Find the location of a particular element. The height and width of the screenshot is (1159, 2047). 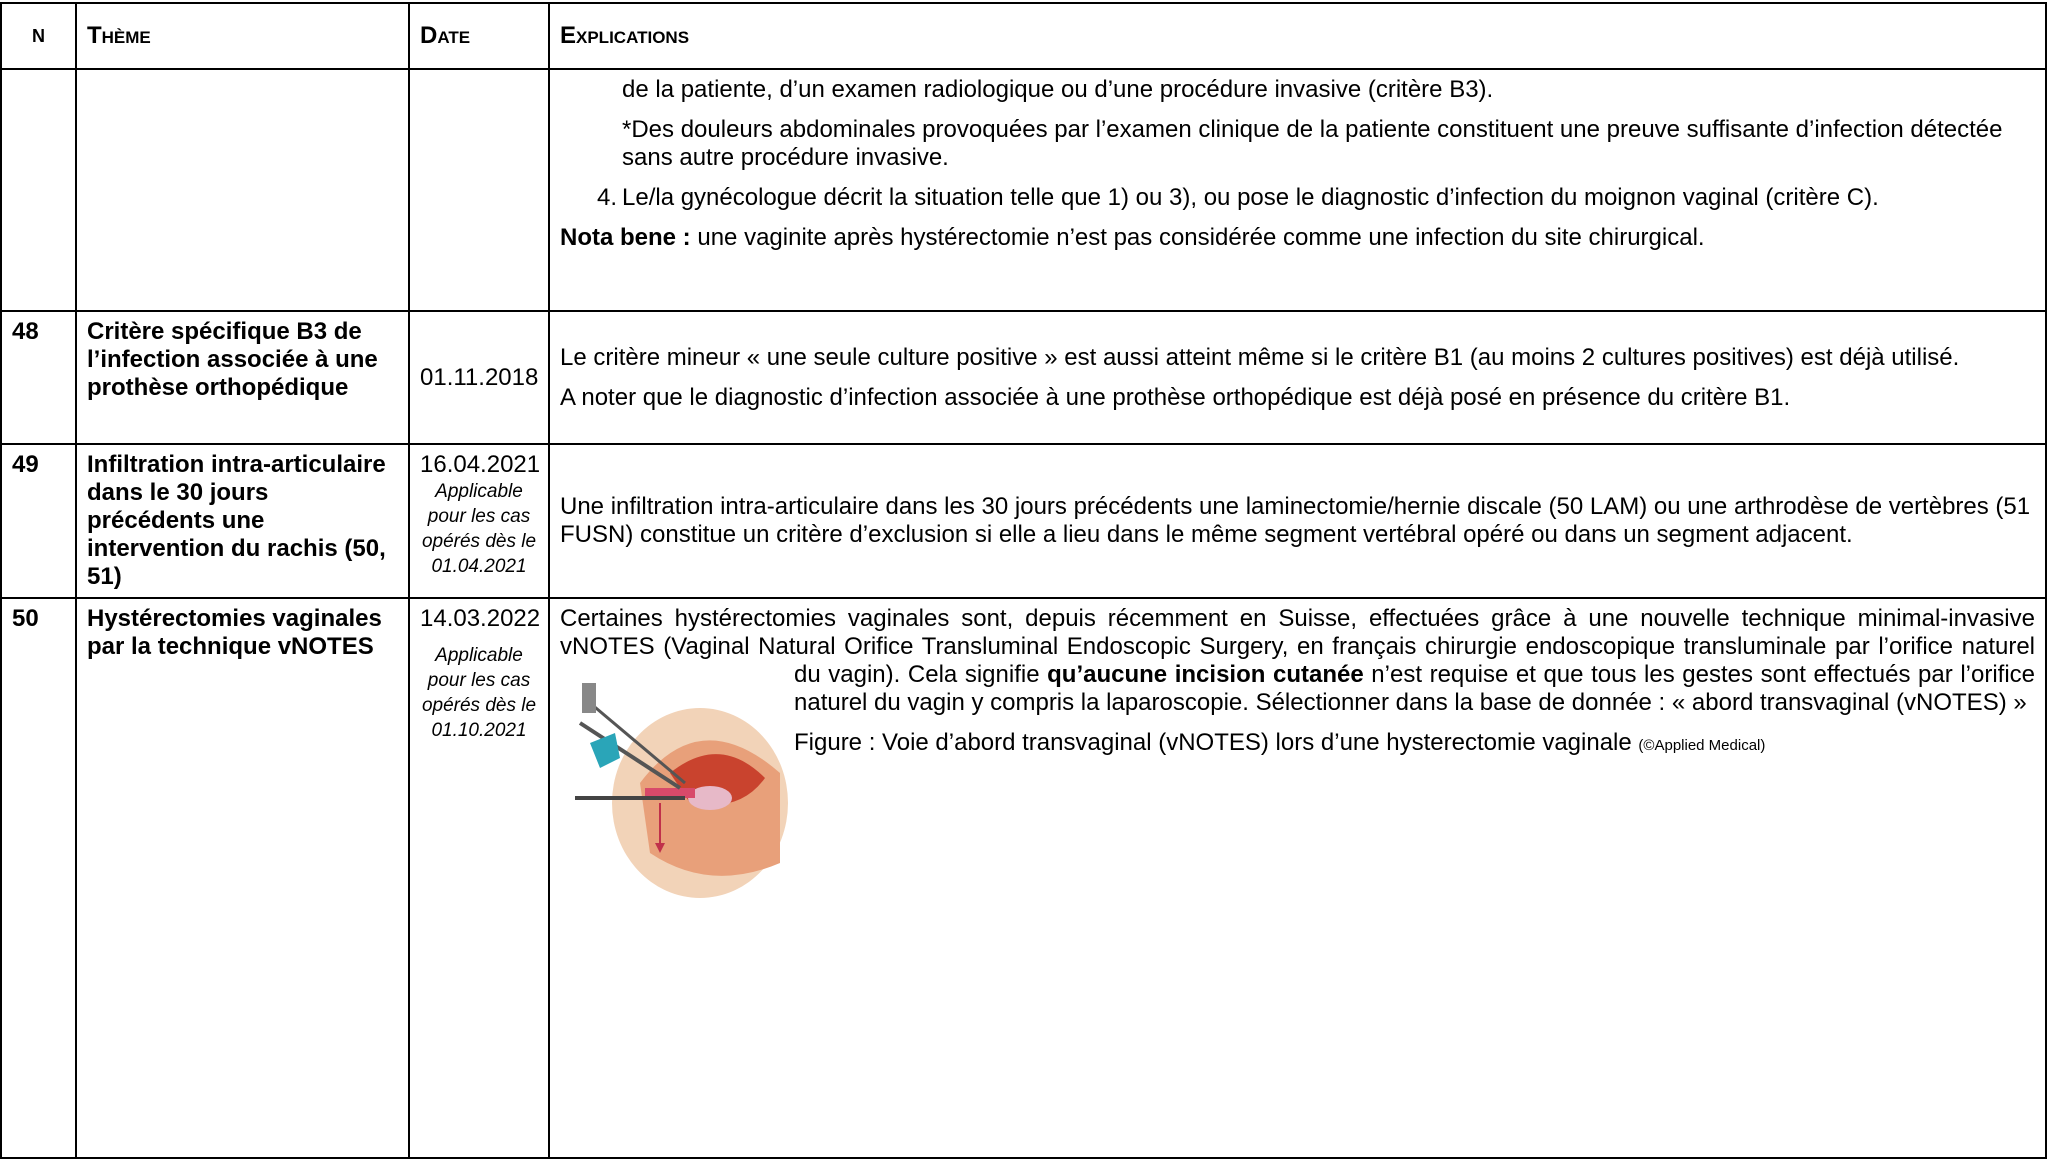

credit: (©Applied Medical) is located at coordinates (1702, 745).